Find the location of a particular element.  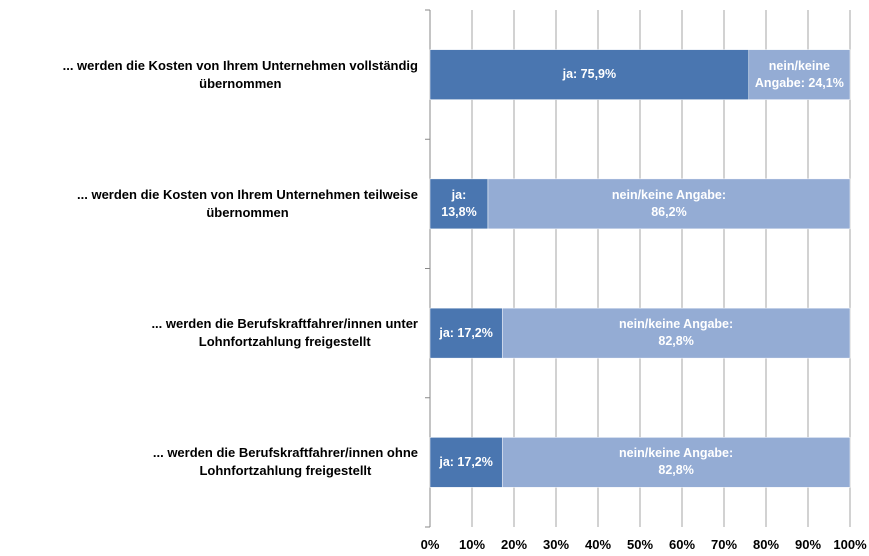

x-tick-label: 0% is located at coordinates (430, 544).